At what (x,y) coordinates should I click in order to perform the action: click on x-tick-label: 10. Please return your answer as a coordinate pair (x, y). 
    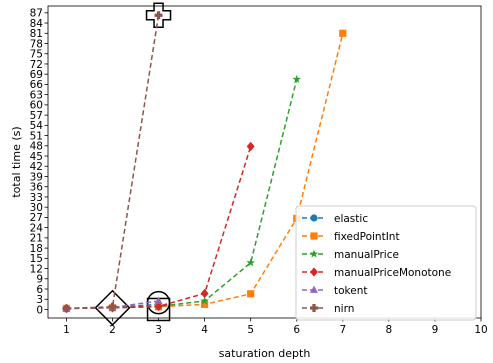
    Looking at the image, I should click on (480, 330).